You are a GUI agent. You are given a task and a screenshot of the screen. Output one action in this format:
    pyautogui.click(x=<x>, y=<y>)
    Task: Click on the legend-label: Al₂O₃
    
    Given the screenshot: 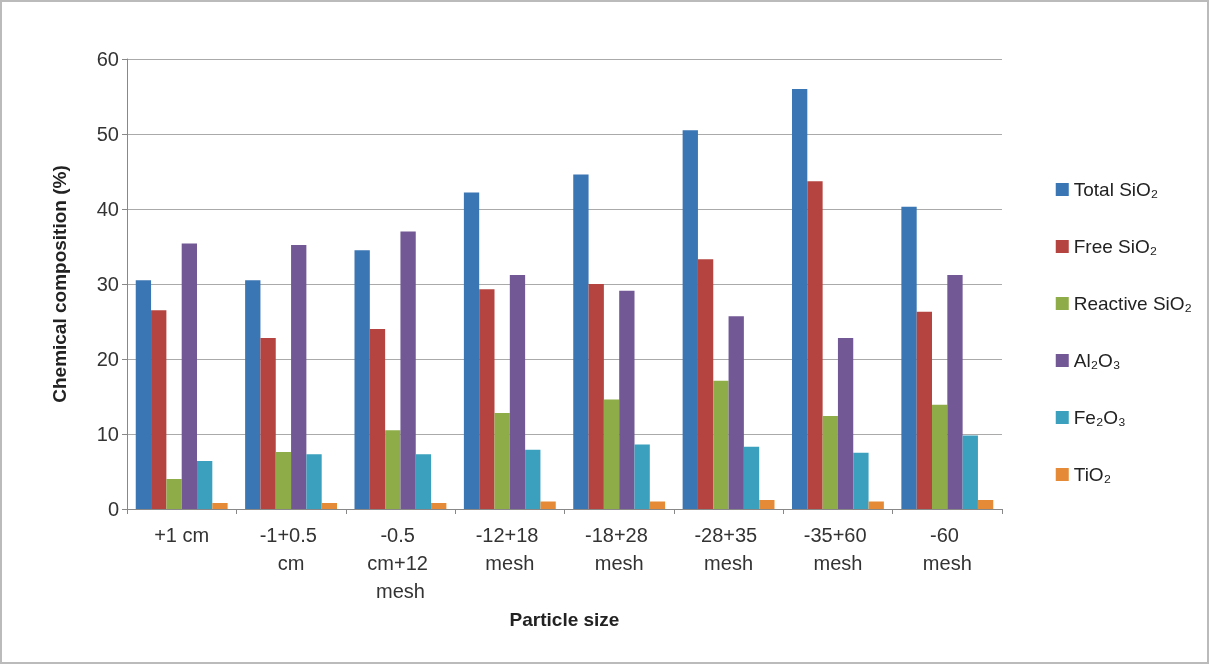 What is the action you would take?
    pyautogui.click(x=1097, y=360)
    